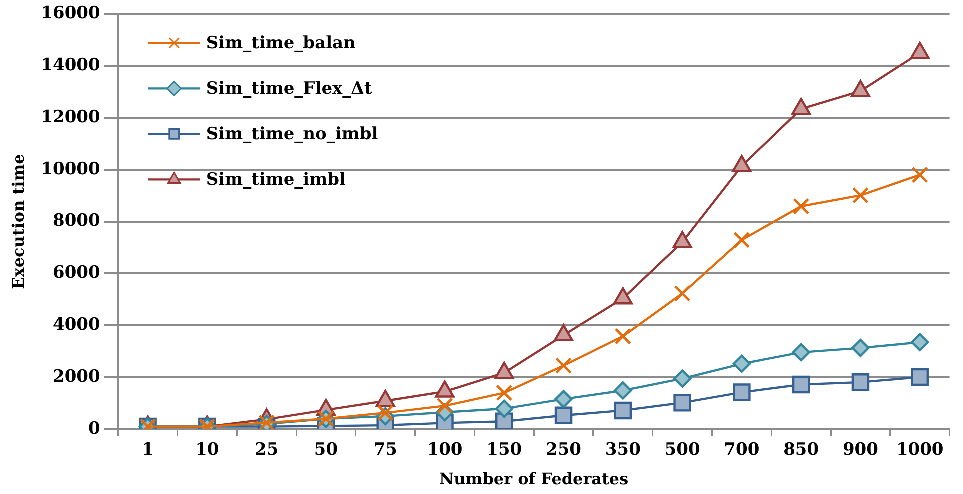  I want to click on x-tick-label: 350, so click(623, 450).